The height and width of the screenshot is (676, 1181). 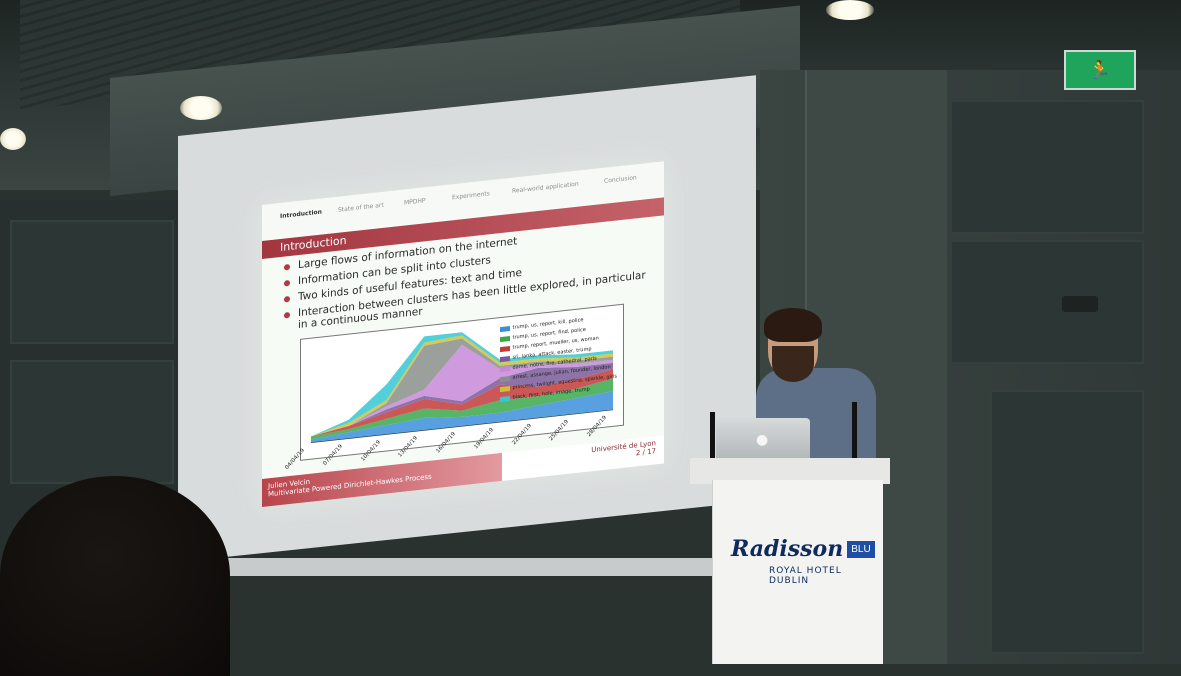 I want to click on nav-mpdhp: MPDHP, so click(x=415, y=202).